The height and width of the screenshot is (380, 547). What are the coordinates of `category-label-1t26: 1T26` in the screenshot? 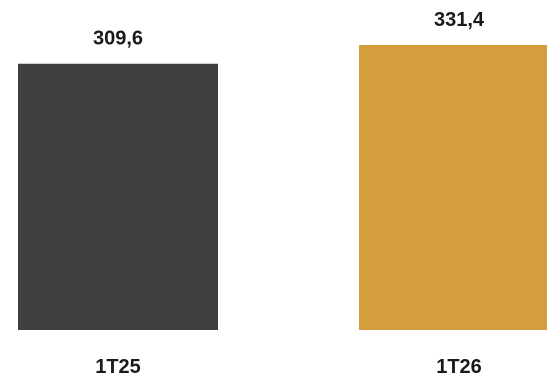 It's located at (459, 367).